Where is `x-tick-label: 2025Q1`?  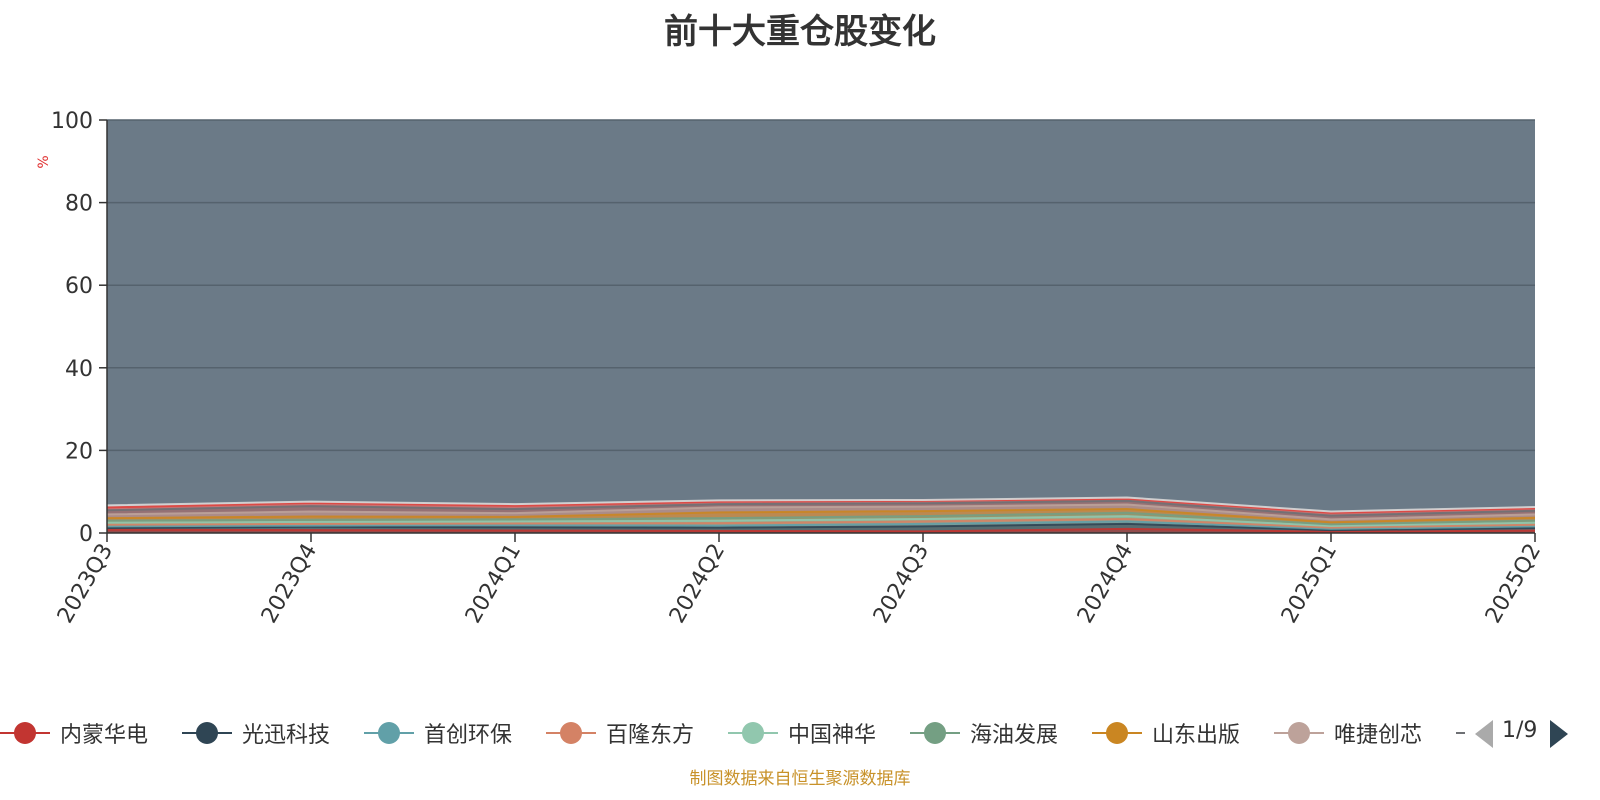 x-tick-label: 2025Q1 is located at coordinates (1309, 584).